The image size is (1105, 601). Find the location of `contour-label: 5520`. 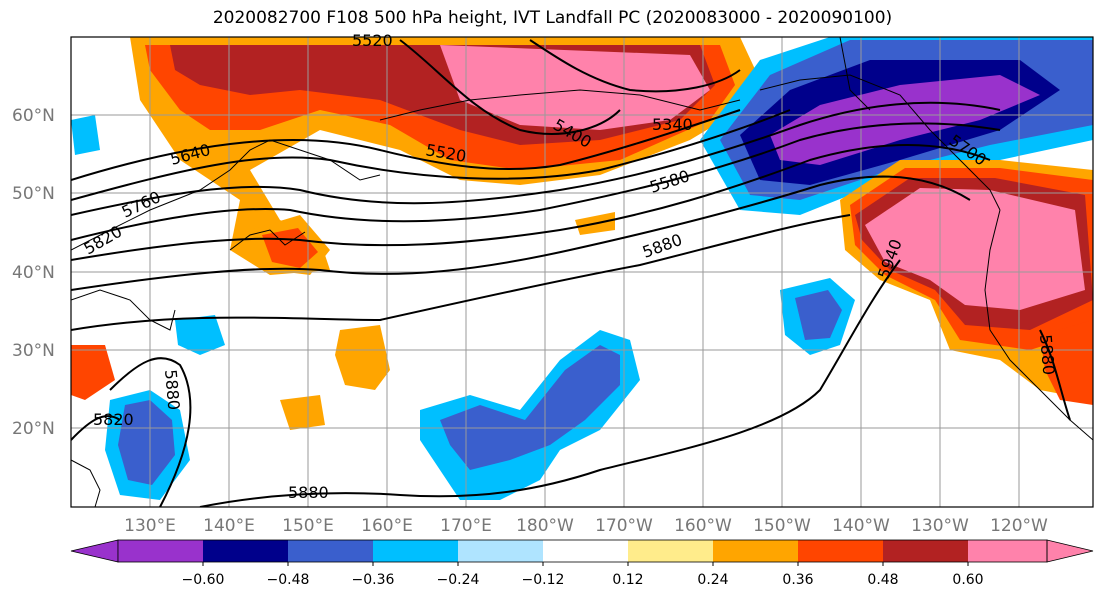

contour-label: 5520 is located at coordinates (372, 40).